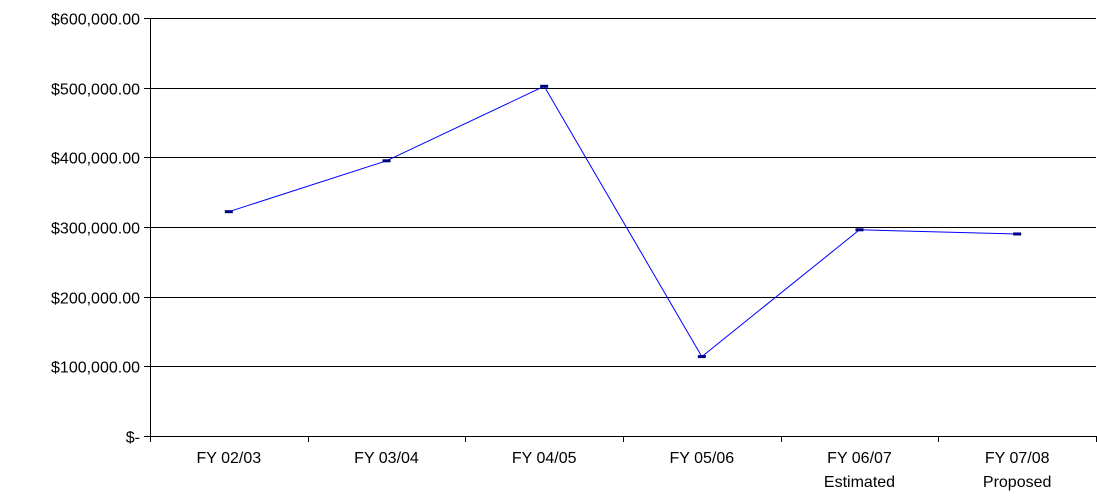 This screenshot has width=1097, height=503. Describe the element at coordinates (95, 90) in the screenshot. I see `y-tick-label: $500,000.00` at that location.